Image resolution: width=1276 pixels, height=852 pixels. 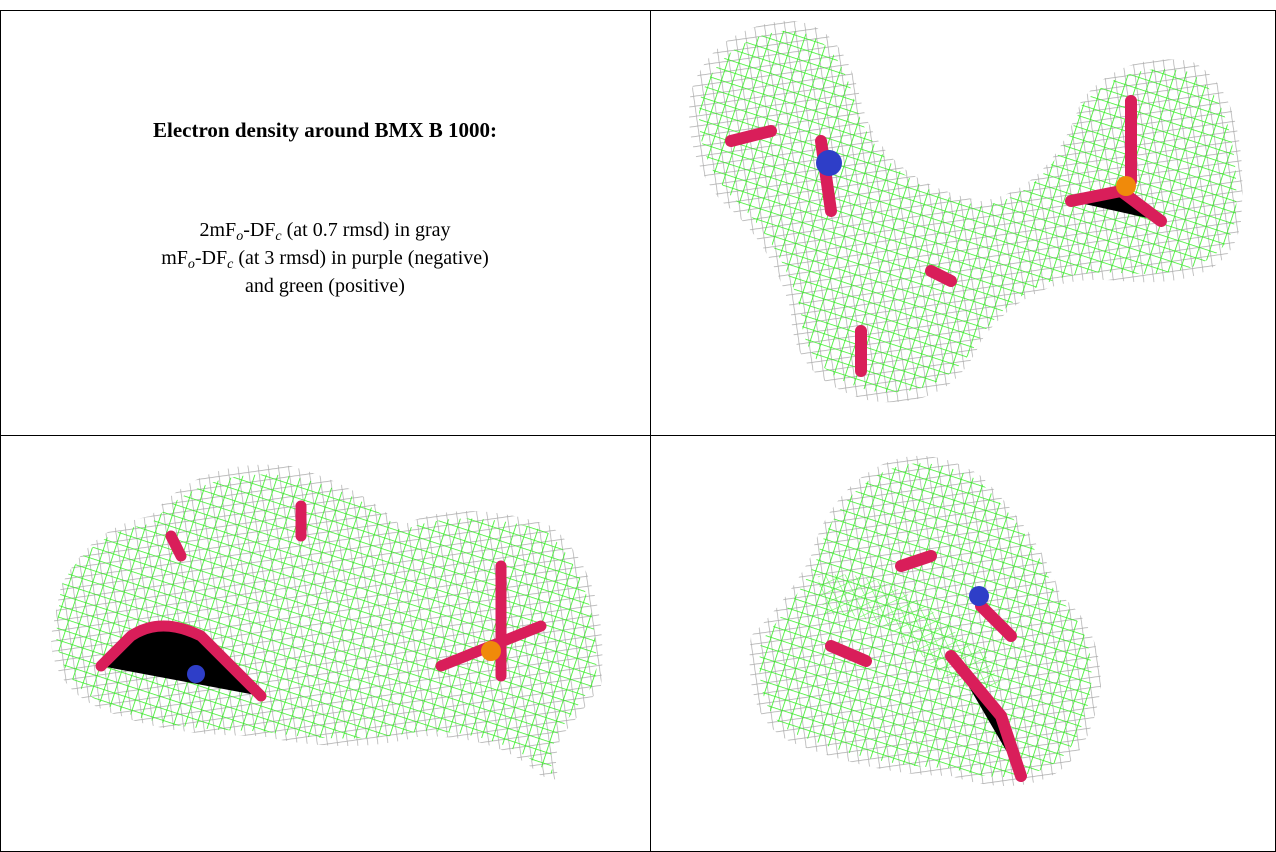 What do you see at coordinates (325, 286) in the screenshot?
I see `caption-line: and green (positive)` at bounding box center [325, 286].